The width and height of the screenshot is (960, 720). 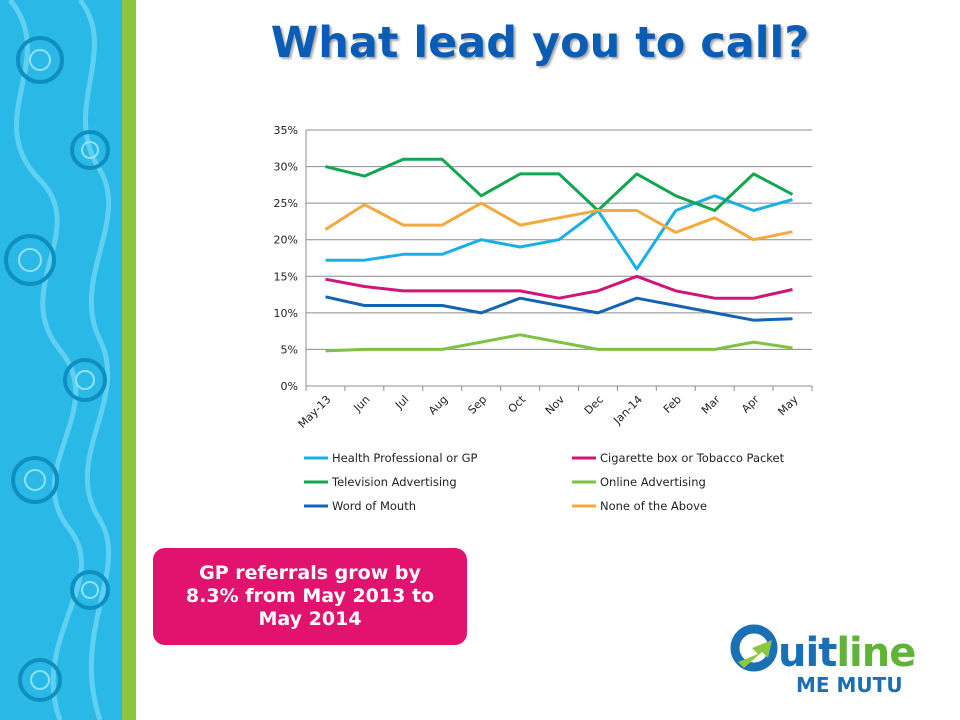 I want to click on side-decorative-pattern, so click(x=61, y=360).